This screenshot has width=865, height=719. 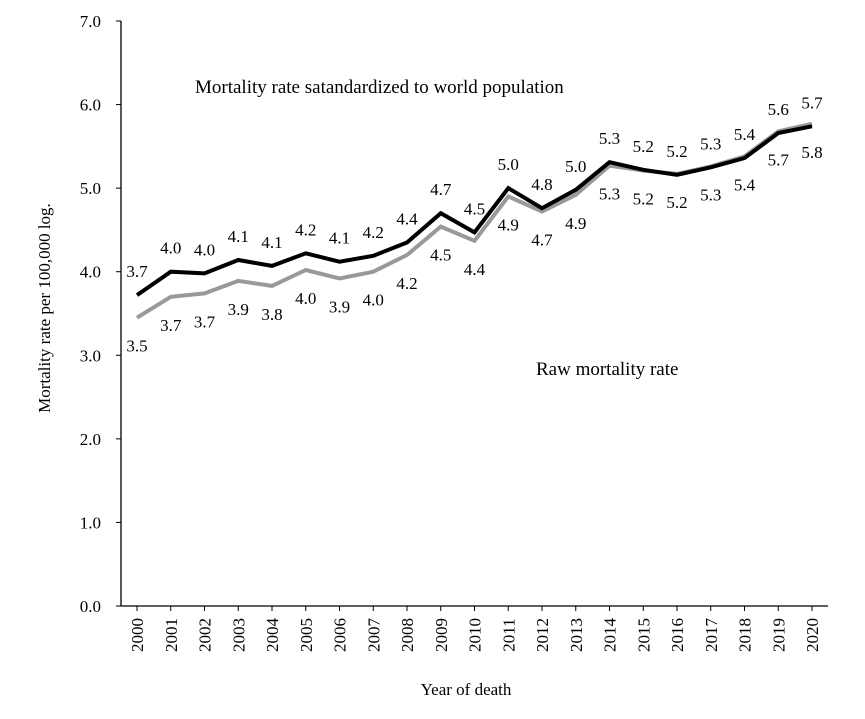 What do you see at coordinates (100, 314) in the screenshot?
I see `y-axis-ticks: 0.0 1.0 2.0 3.0 4.0 5.0 6.0 7.0` at bounding box center [100, 314].